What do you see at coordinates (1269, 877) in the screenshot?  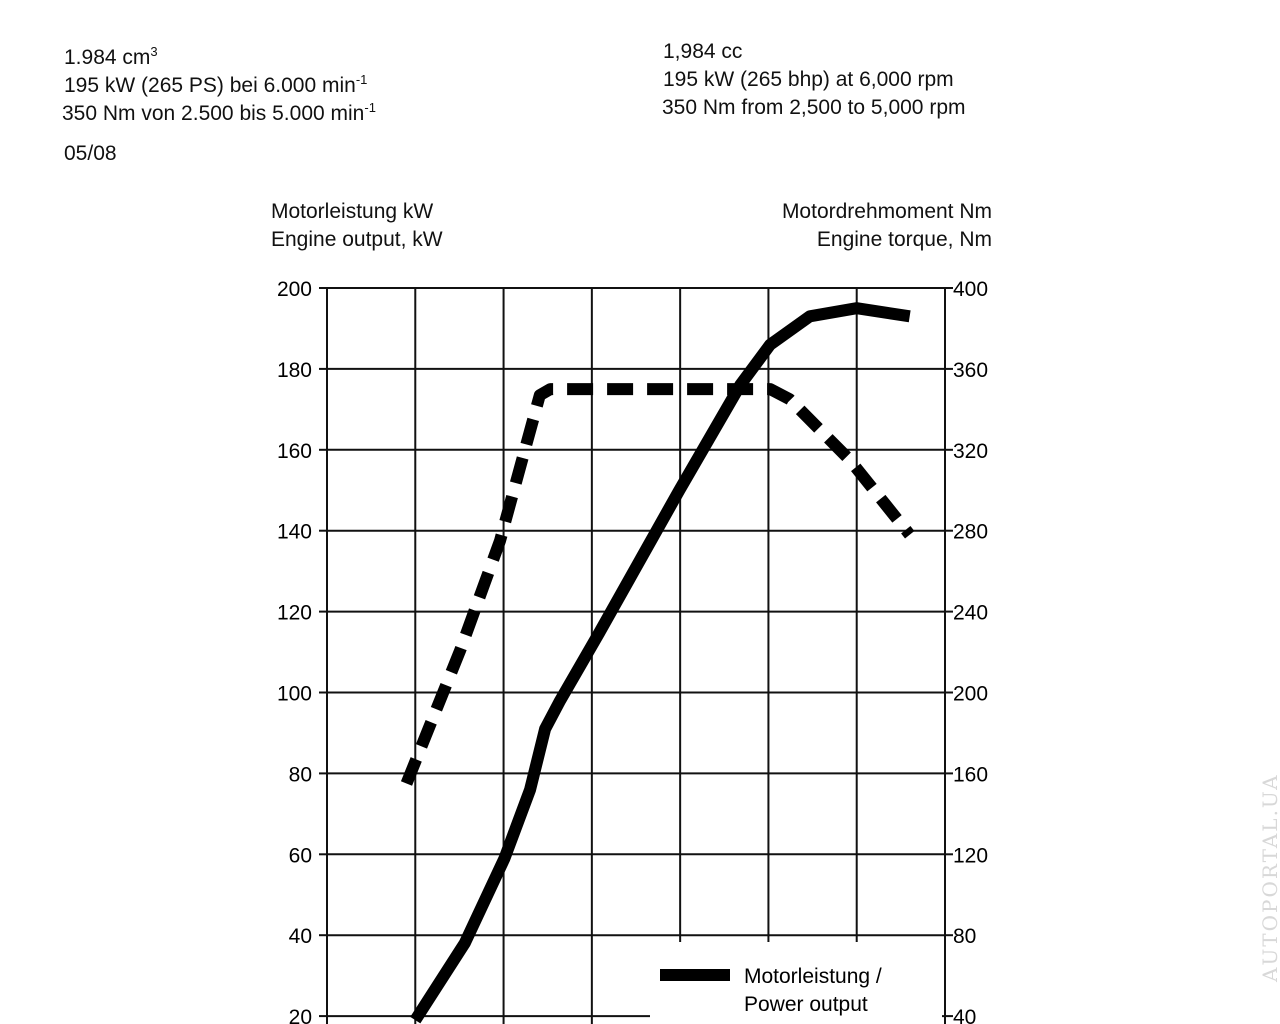 I see `watermark: AUTOPORTAL.UA` at bounding box center [1269, 877].